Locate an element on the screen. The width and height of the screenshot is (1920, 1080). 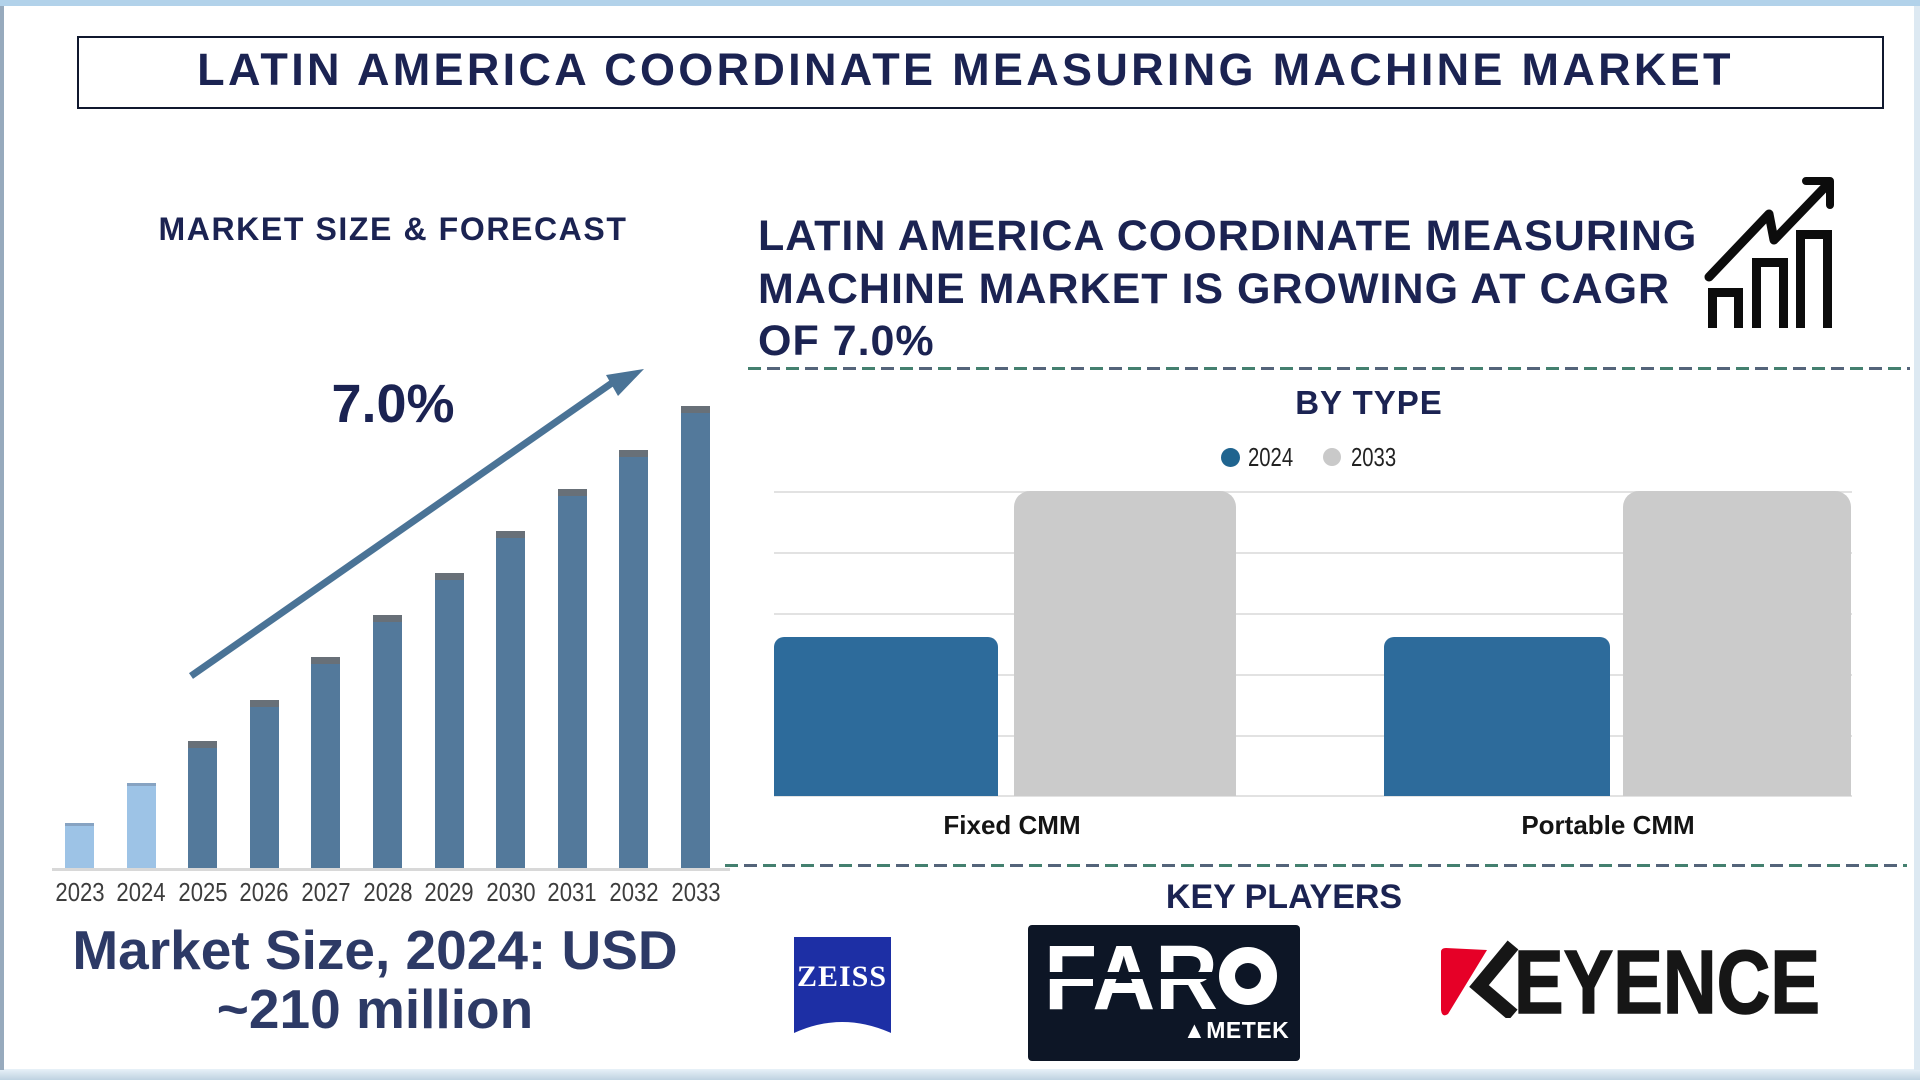
svg-text: ▲METEK is located at coordinates (1236, 1030).